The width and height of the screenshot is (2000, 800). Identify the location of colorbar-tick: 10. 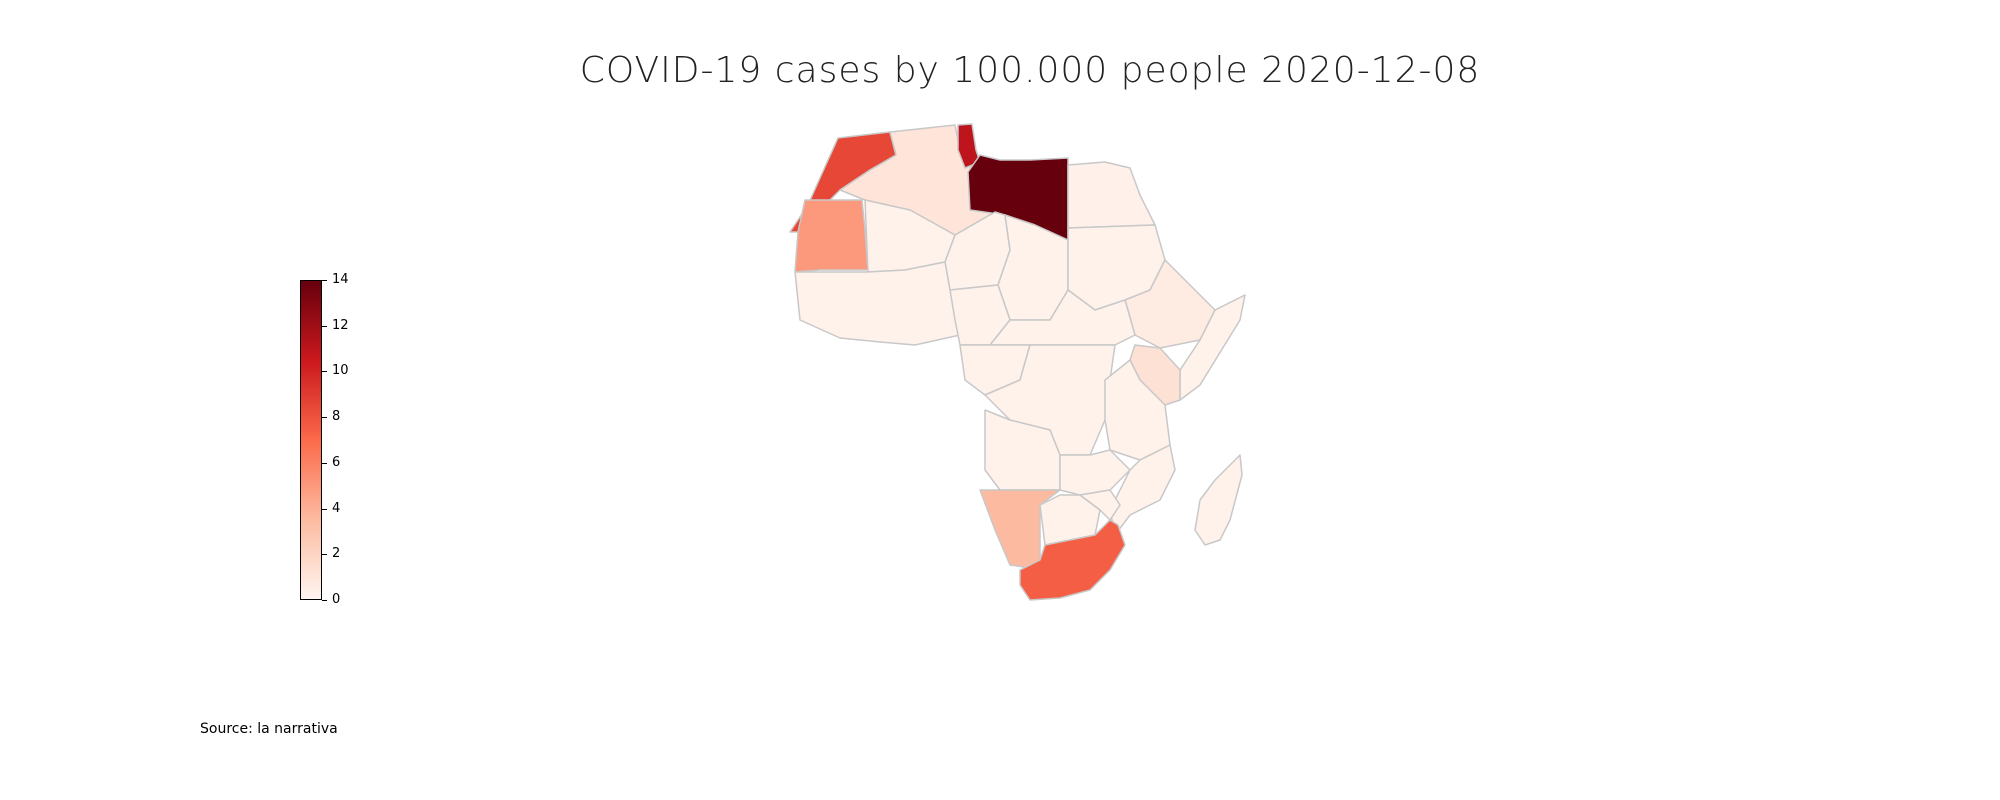
(335, 370).